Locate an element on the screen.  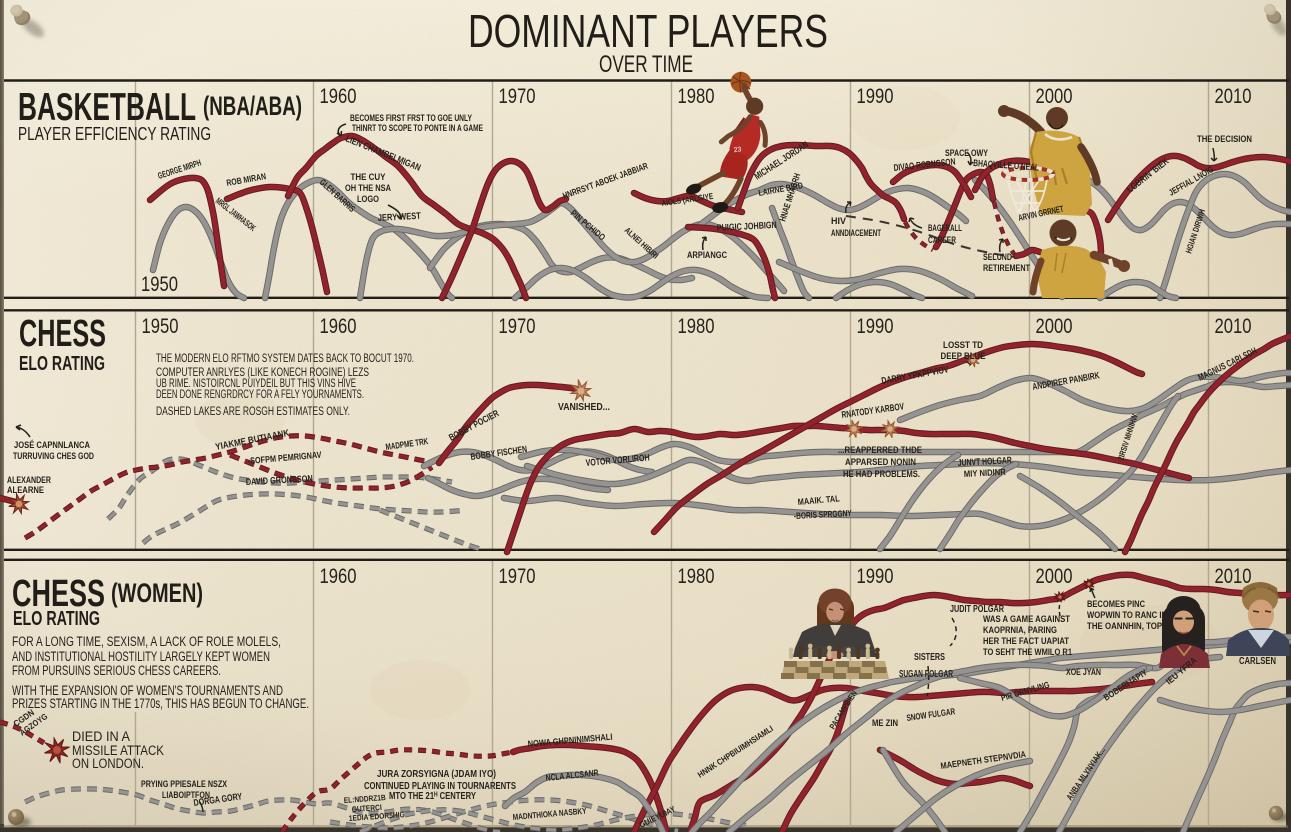
svg-text: DOMINANT PLAYERS is located at coordinates (648, 31).